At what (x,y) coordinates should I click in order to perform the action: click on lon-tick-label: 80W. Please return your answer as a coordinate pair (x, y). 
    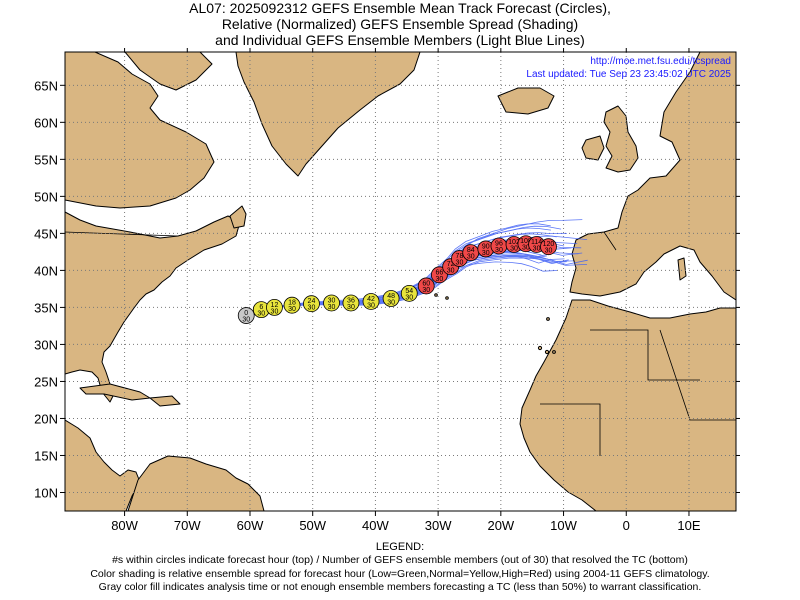
    Looking at the image, I should click on (124, 525).